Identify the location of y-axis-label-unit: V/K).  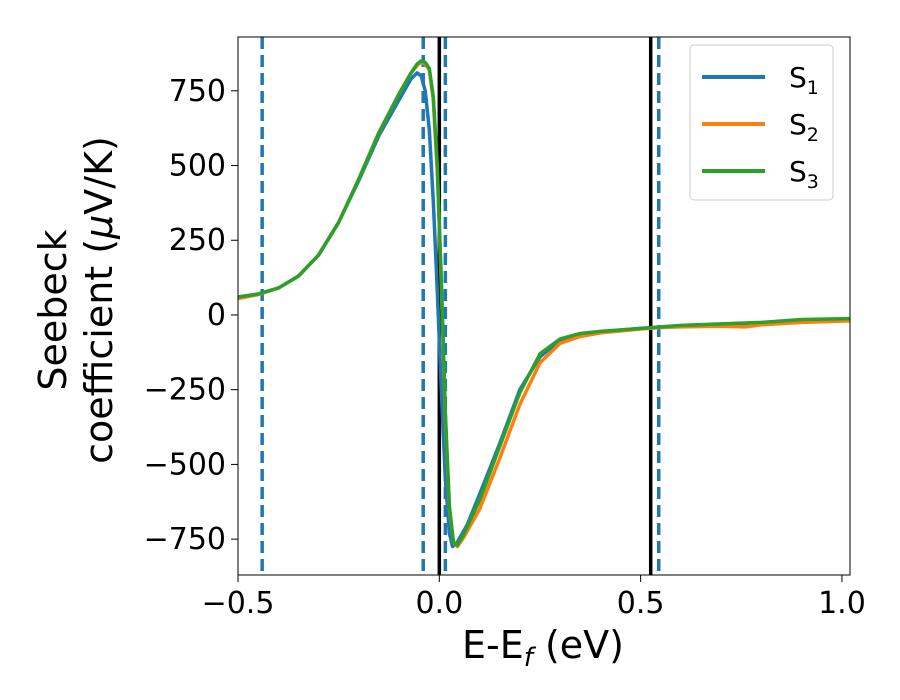
(99, 175).